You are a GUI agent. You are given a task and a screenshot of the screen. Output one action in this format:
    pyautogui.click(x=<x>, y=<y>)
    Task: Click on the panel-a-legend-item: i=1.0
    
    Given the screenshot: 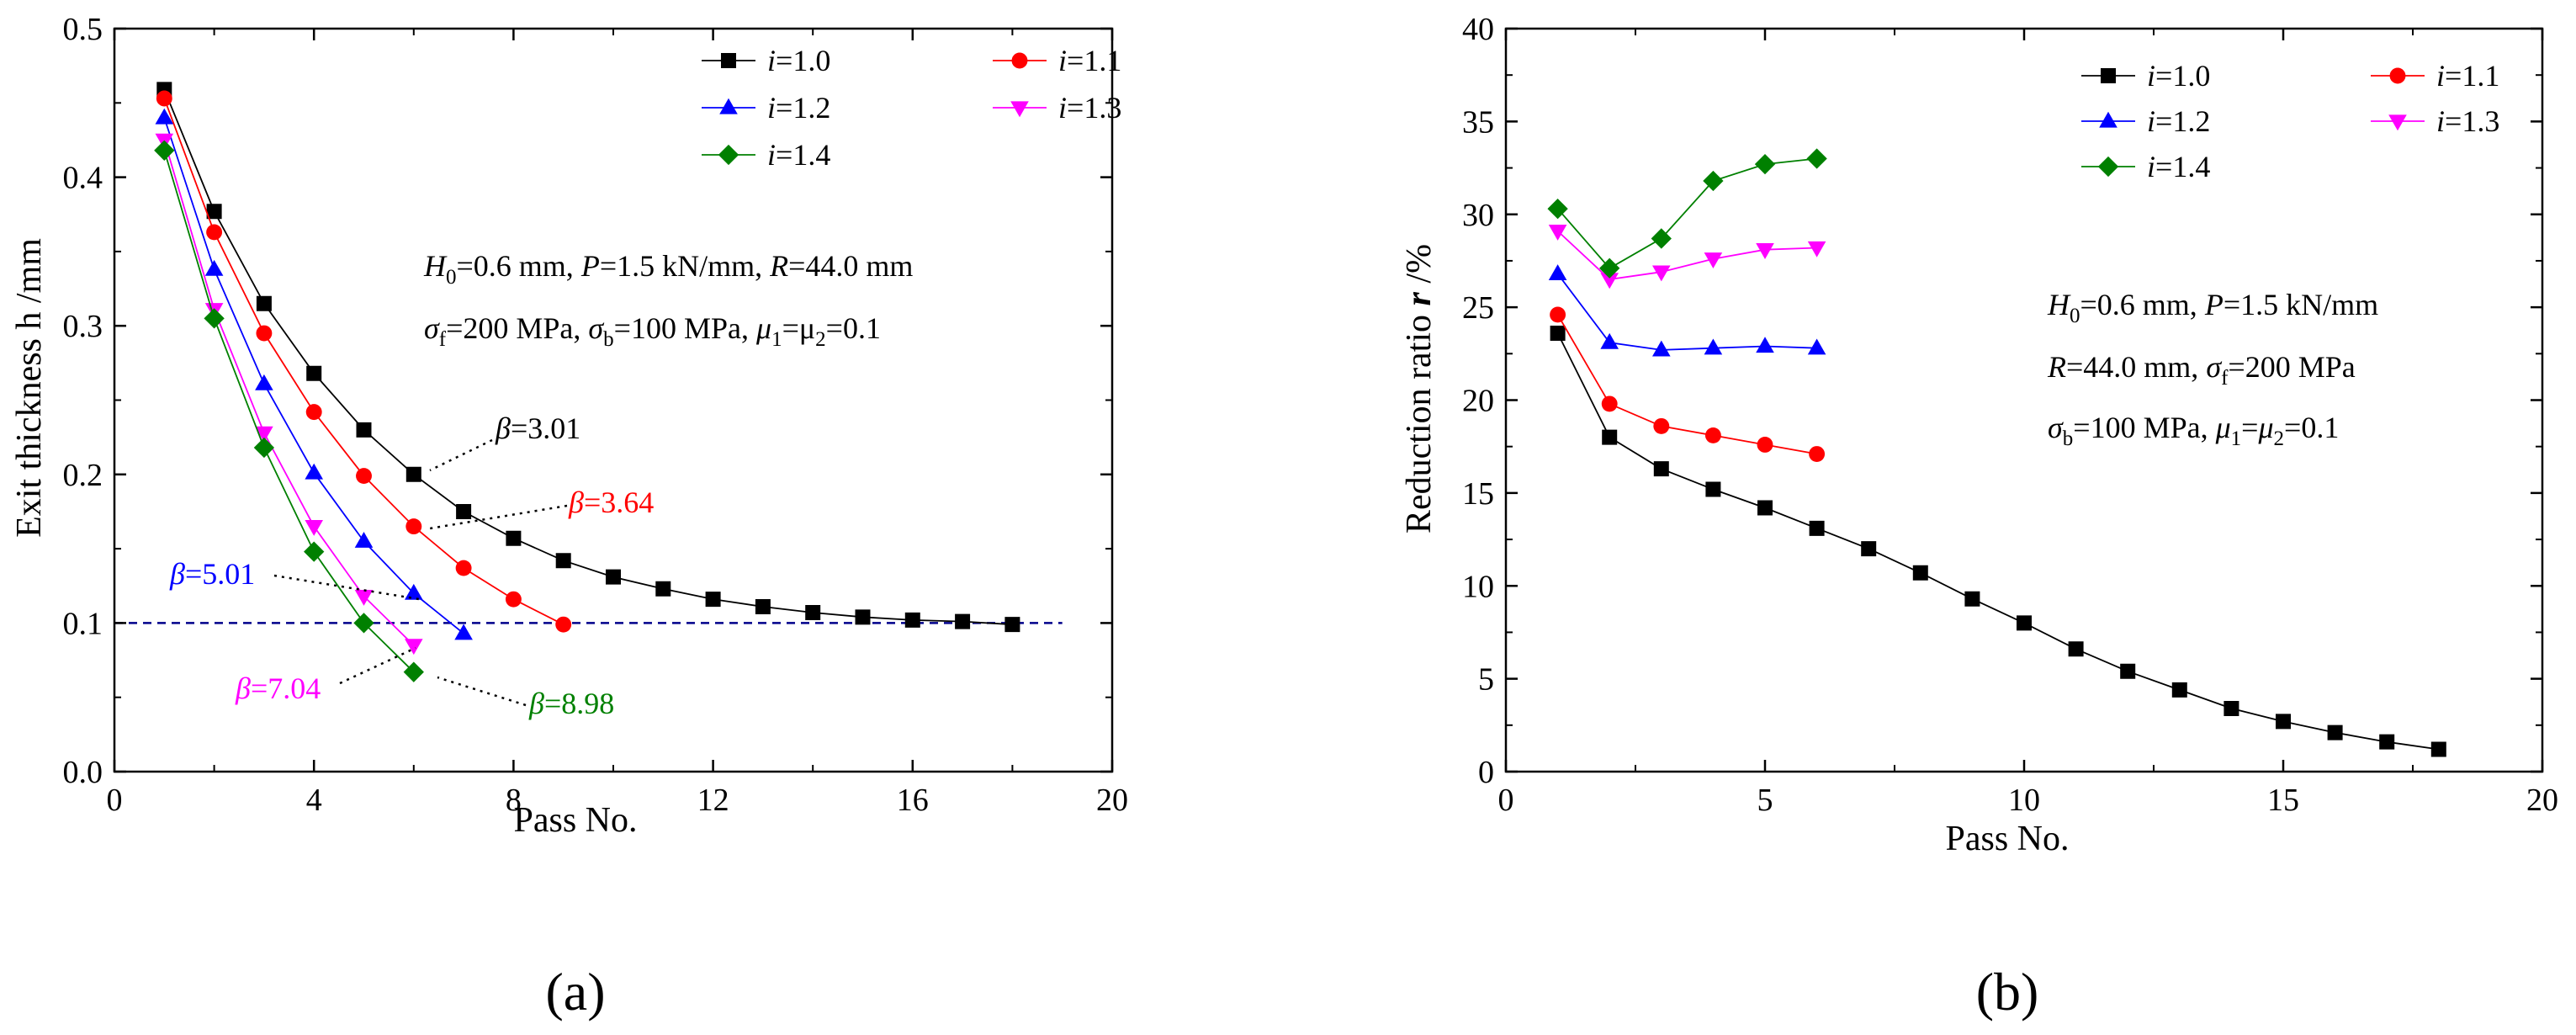 What is the action you would take?
    pyautogui.click(x=766, y=60)
    